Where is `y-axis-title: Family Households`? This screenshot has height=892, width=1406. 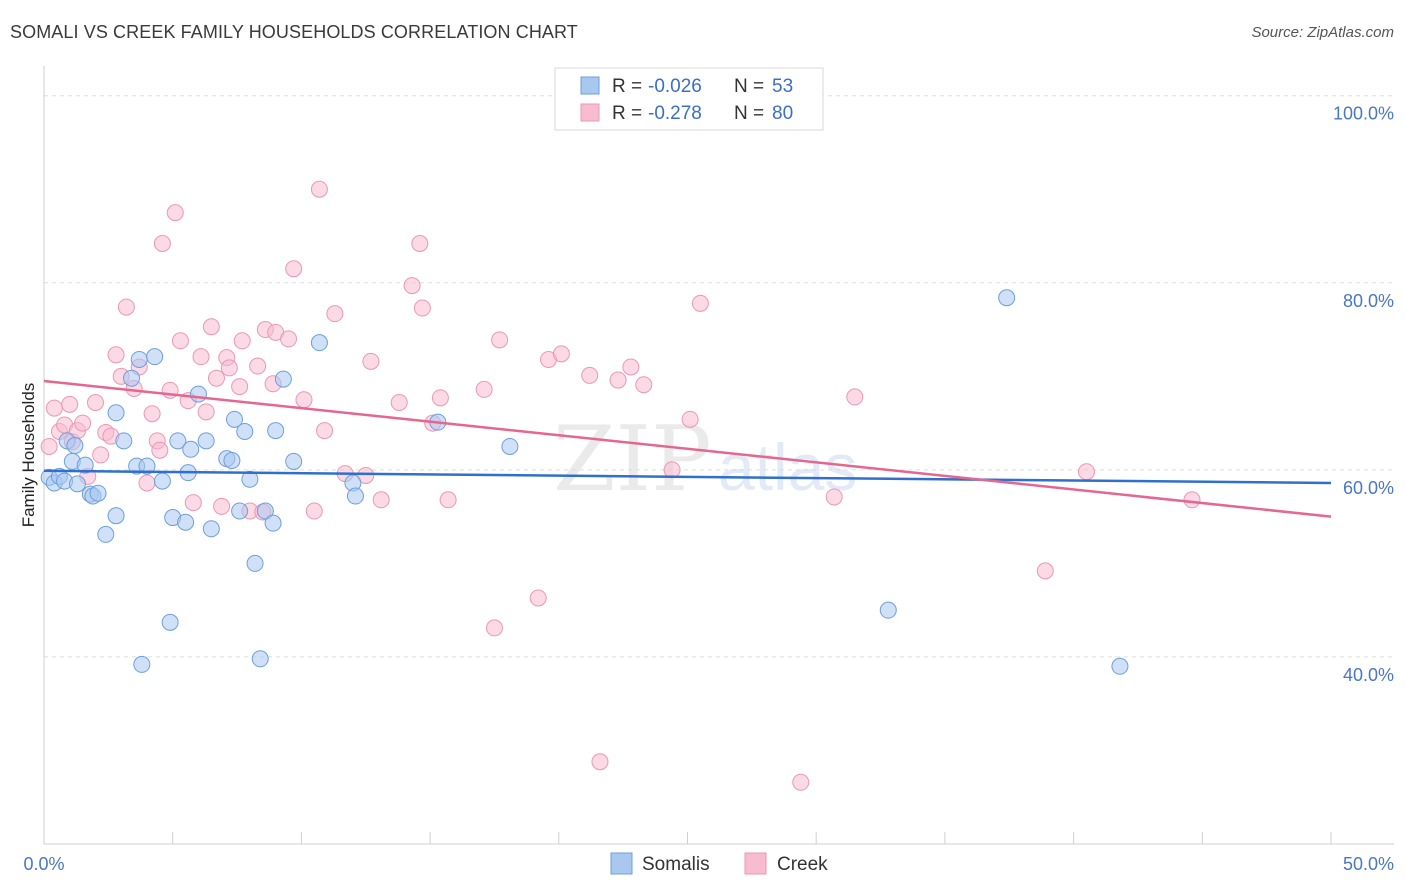 y-axis-title: Family Households is located at coordinates (28, 455).